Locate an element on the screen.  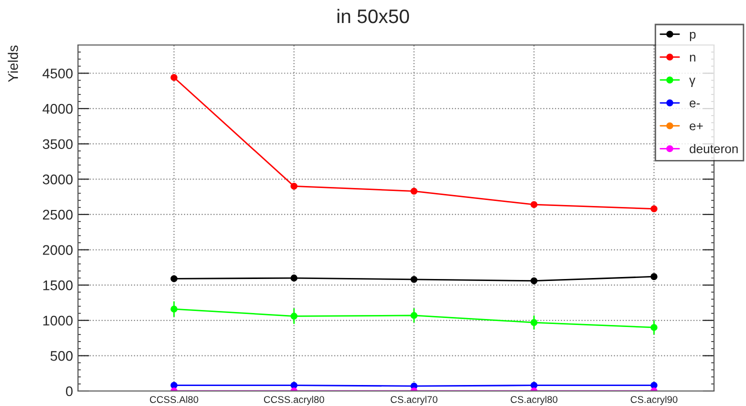
y-tick-label: 3500 is located at coordinates (57, 144).